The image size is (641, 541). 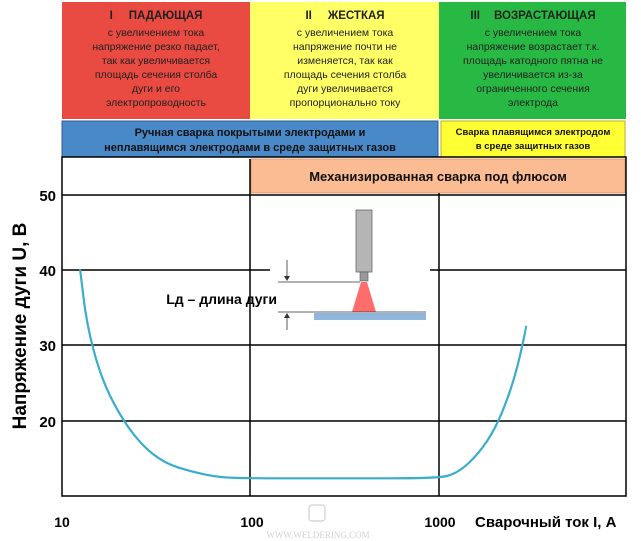 I want to click on zone-1-line: так как увеличивается, so click(x=156, y=61).